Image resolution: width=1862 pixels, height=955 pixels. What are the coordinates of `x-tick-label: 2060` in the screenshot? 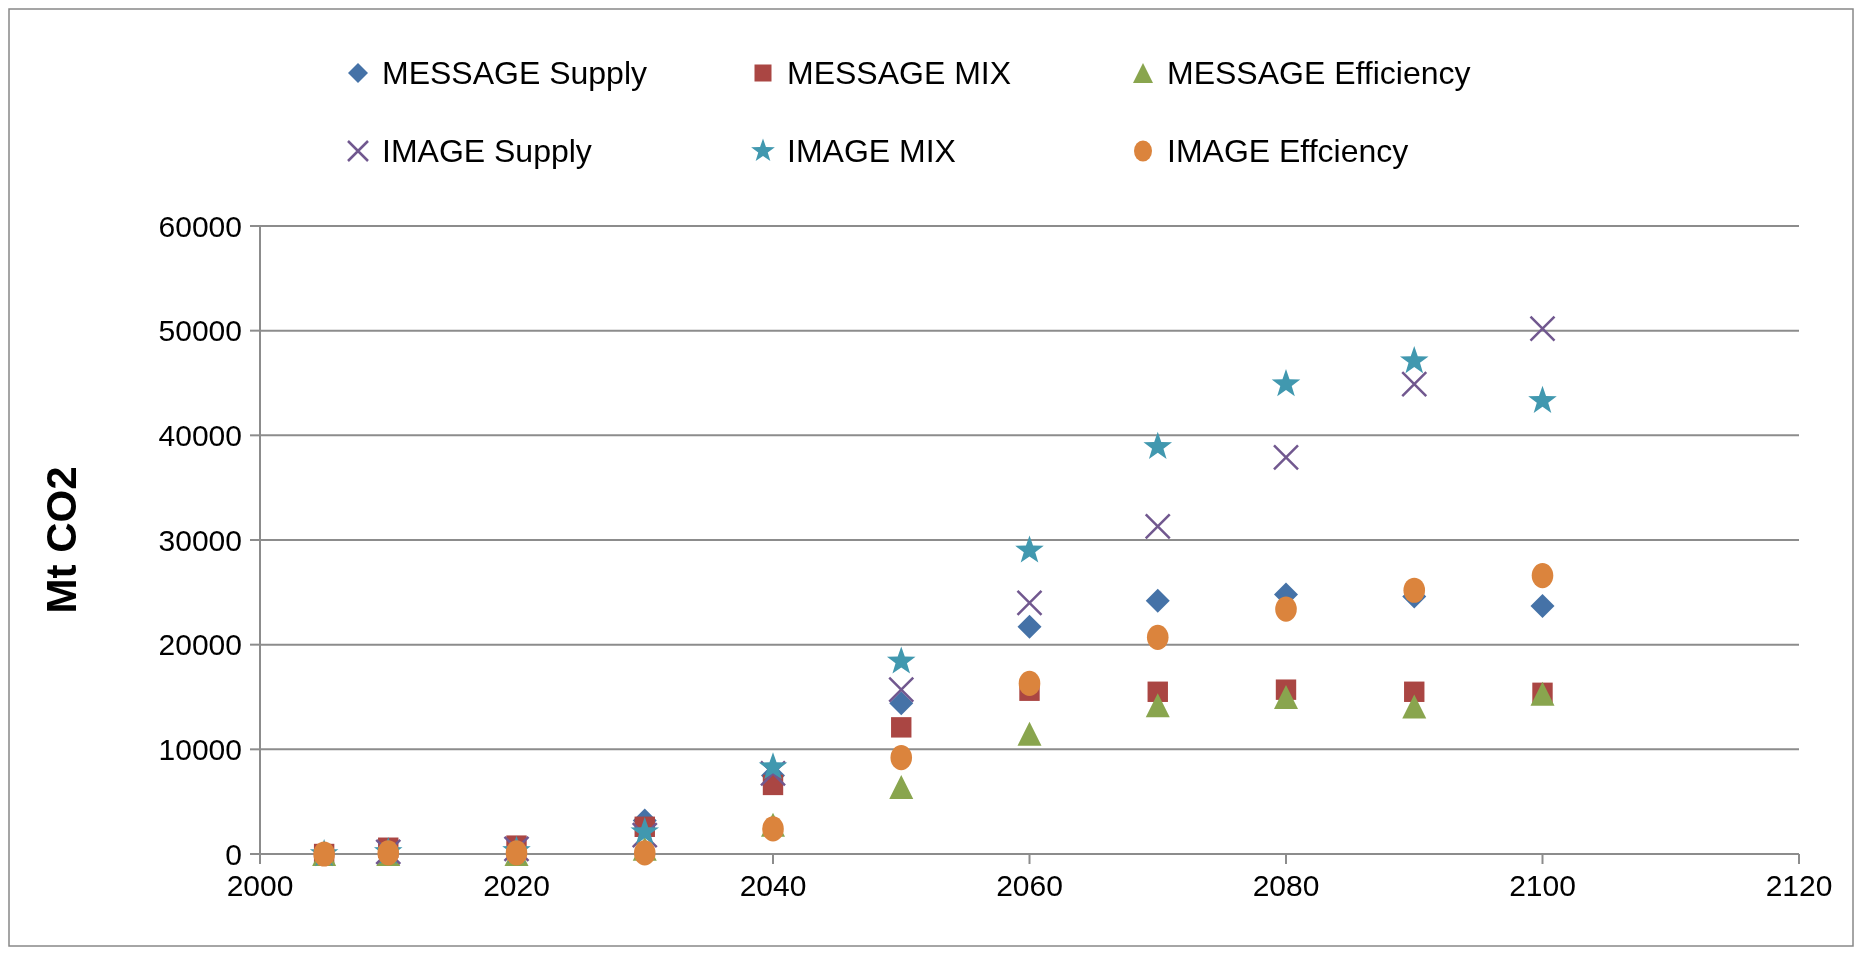 It's located at (1029, 885).